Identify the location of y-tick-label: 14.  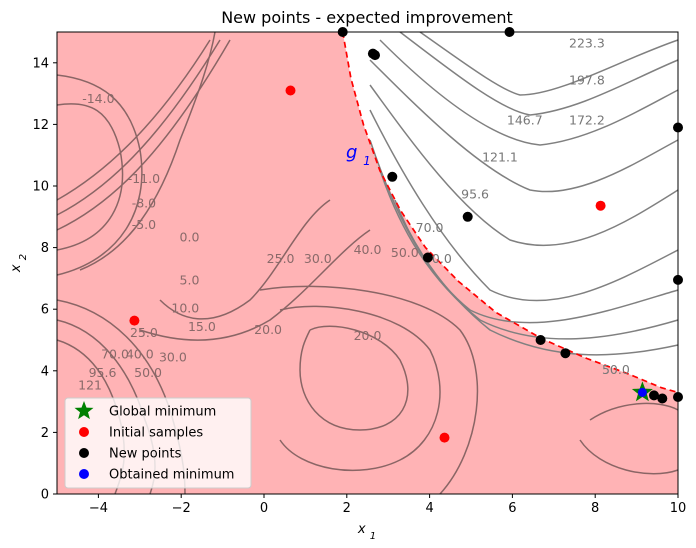
(40, 63).